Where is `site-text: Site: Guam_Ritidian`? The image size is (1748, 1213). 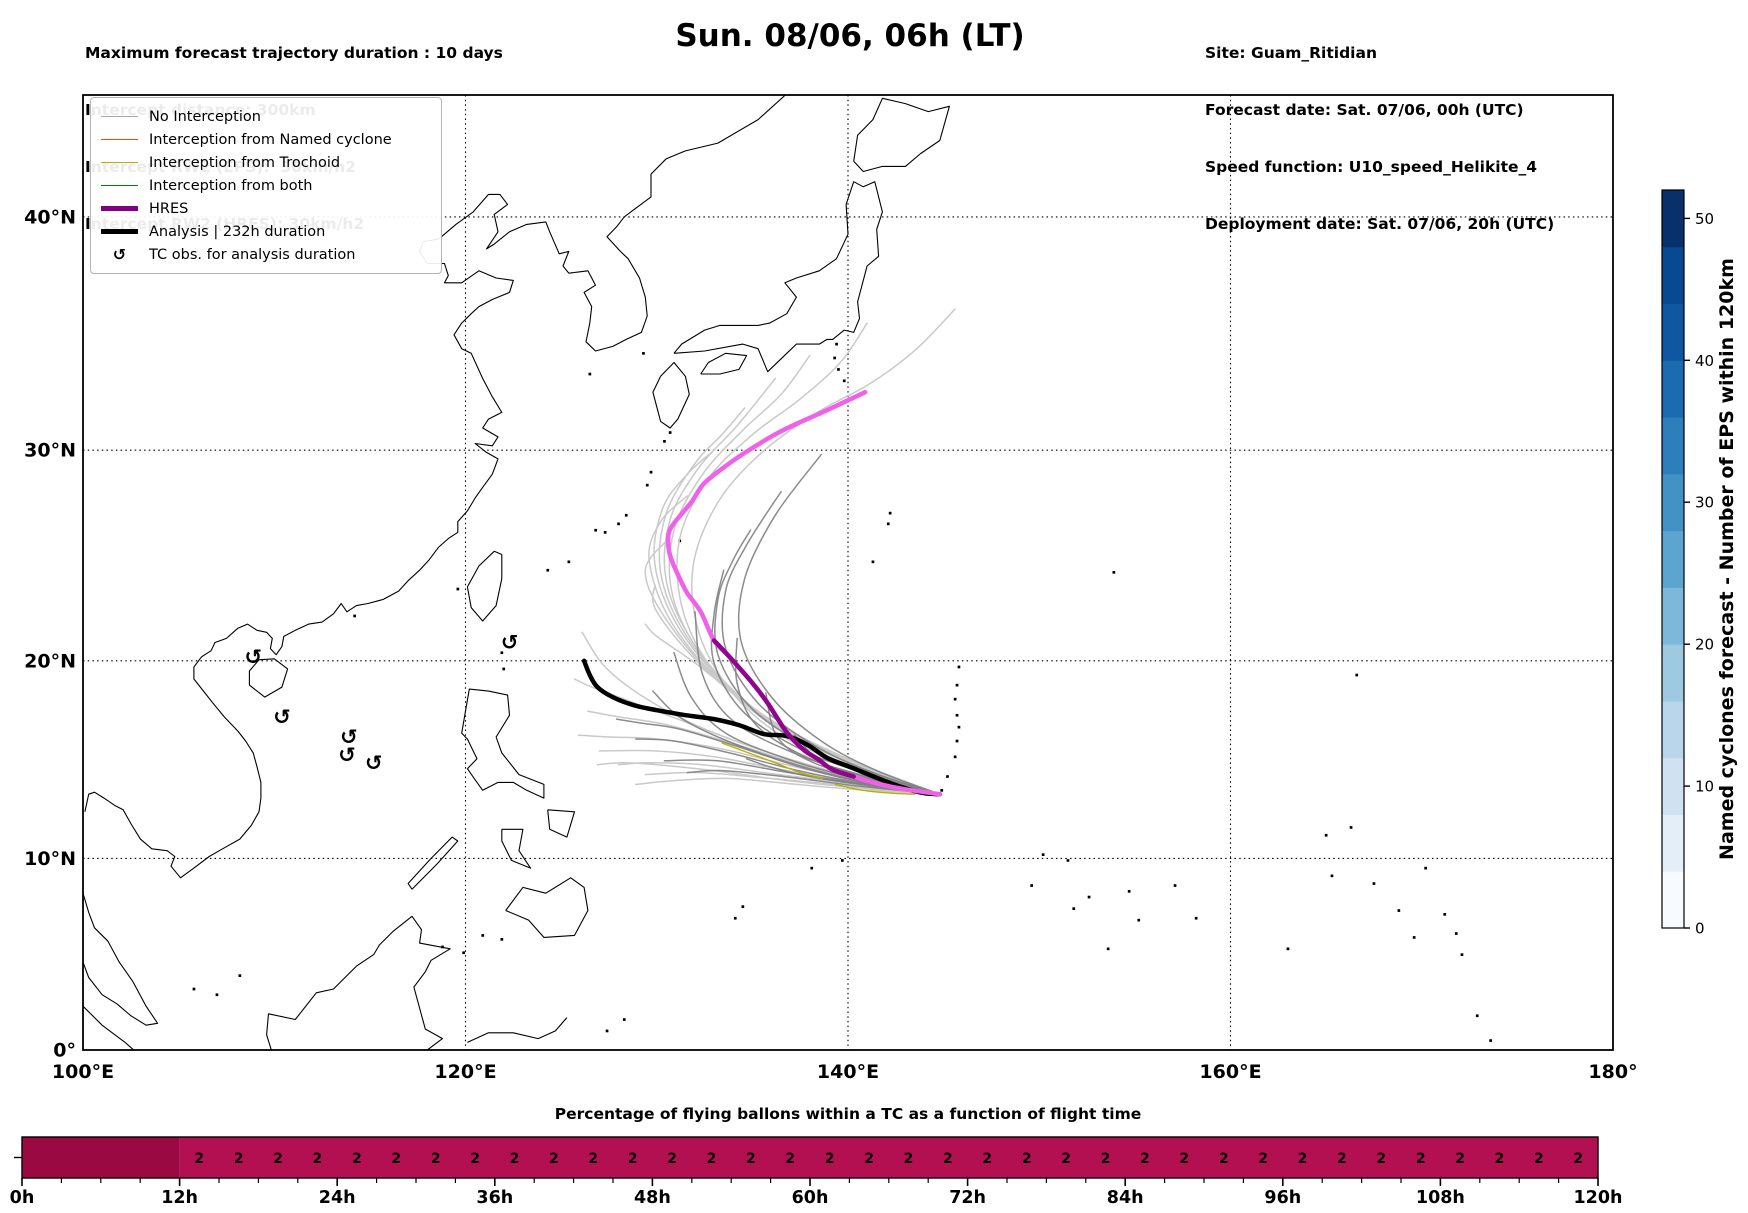
site-text: Site: Guam_Ritidian is located at coordinates (1291, 53).